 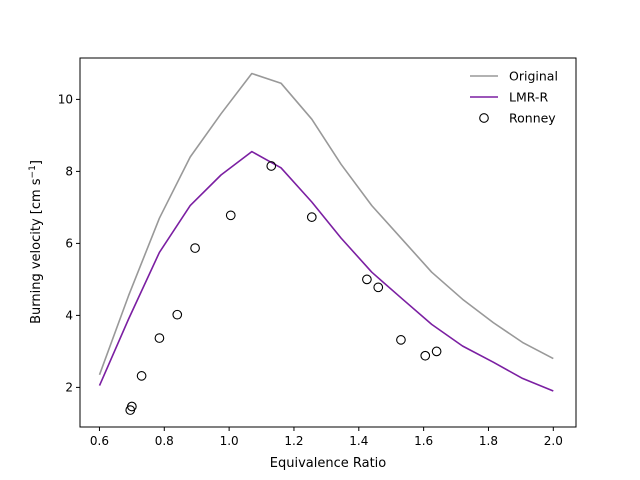 I want to click on x-axis-label: Equivalence Ratio, so click(x=328, y=463).